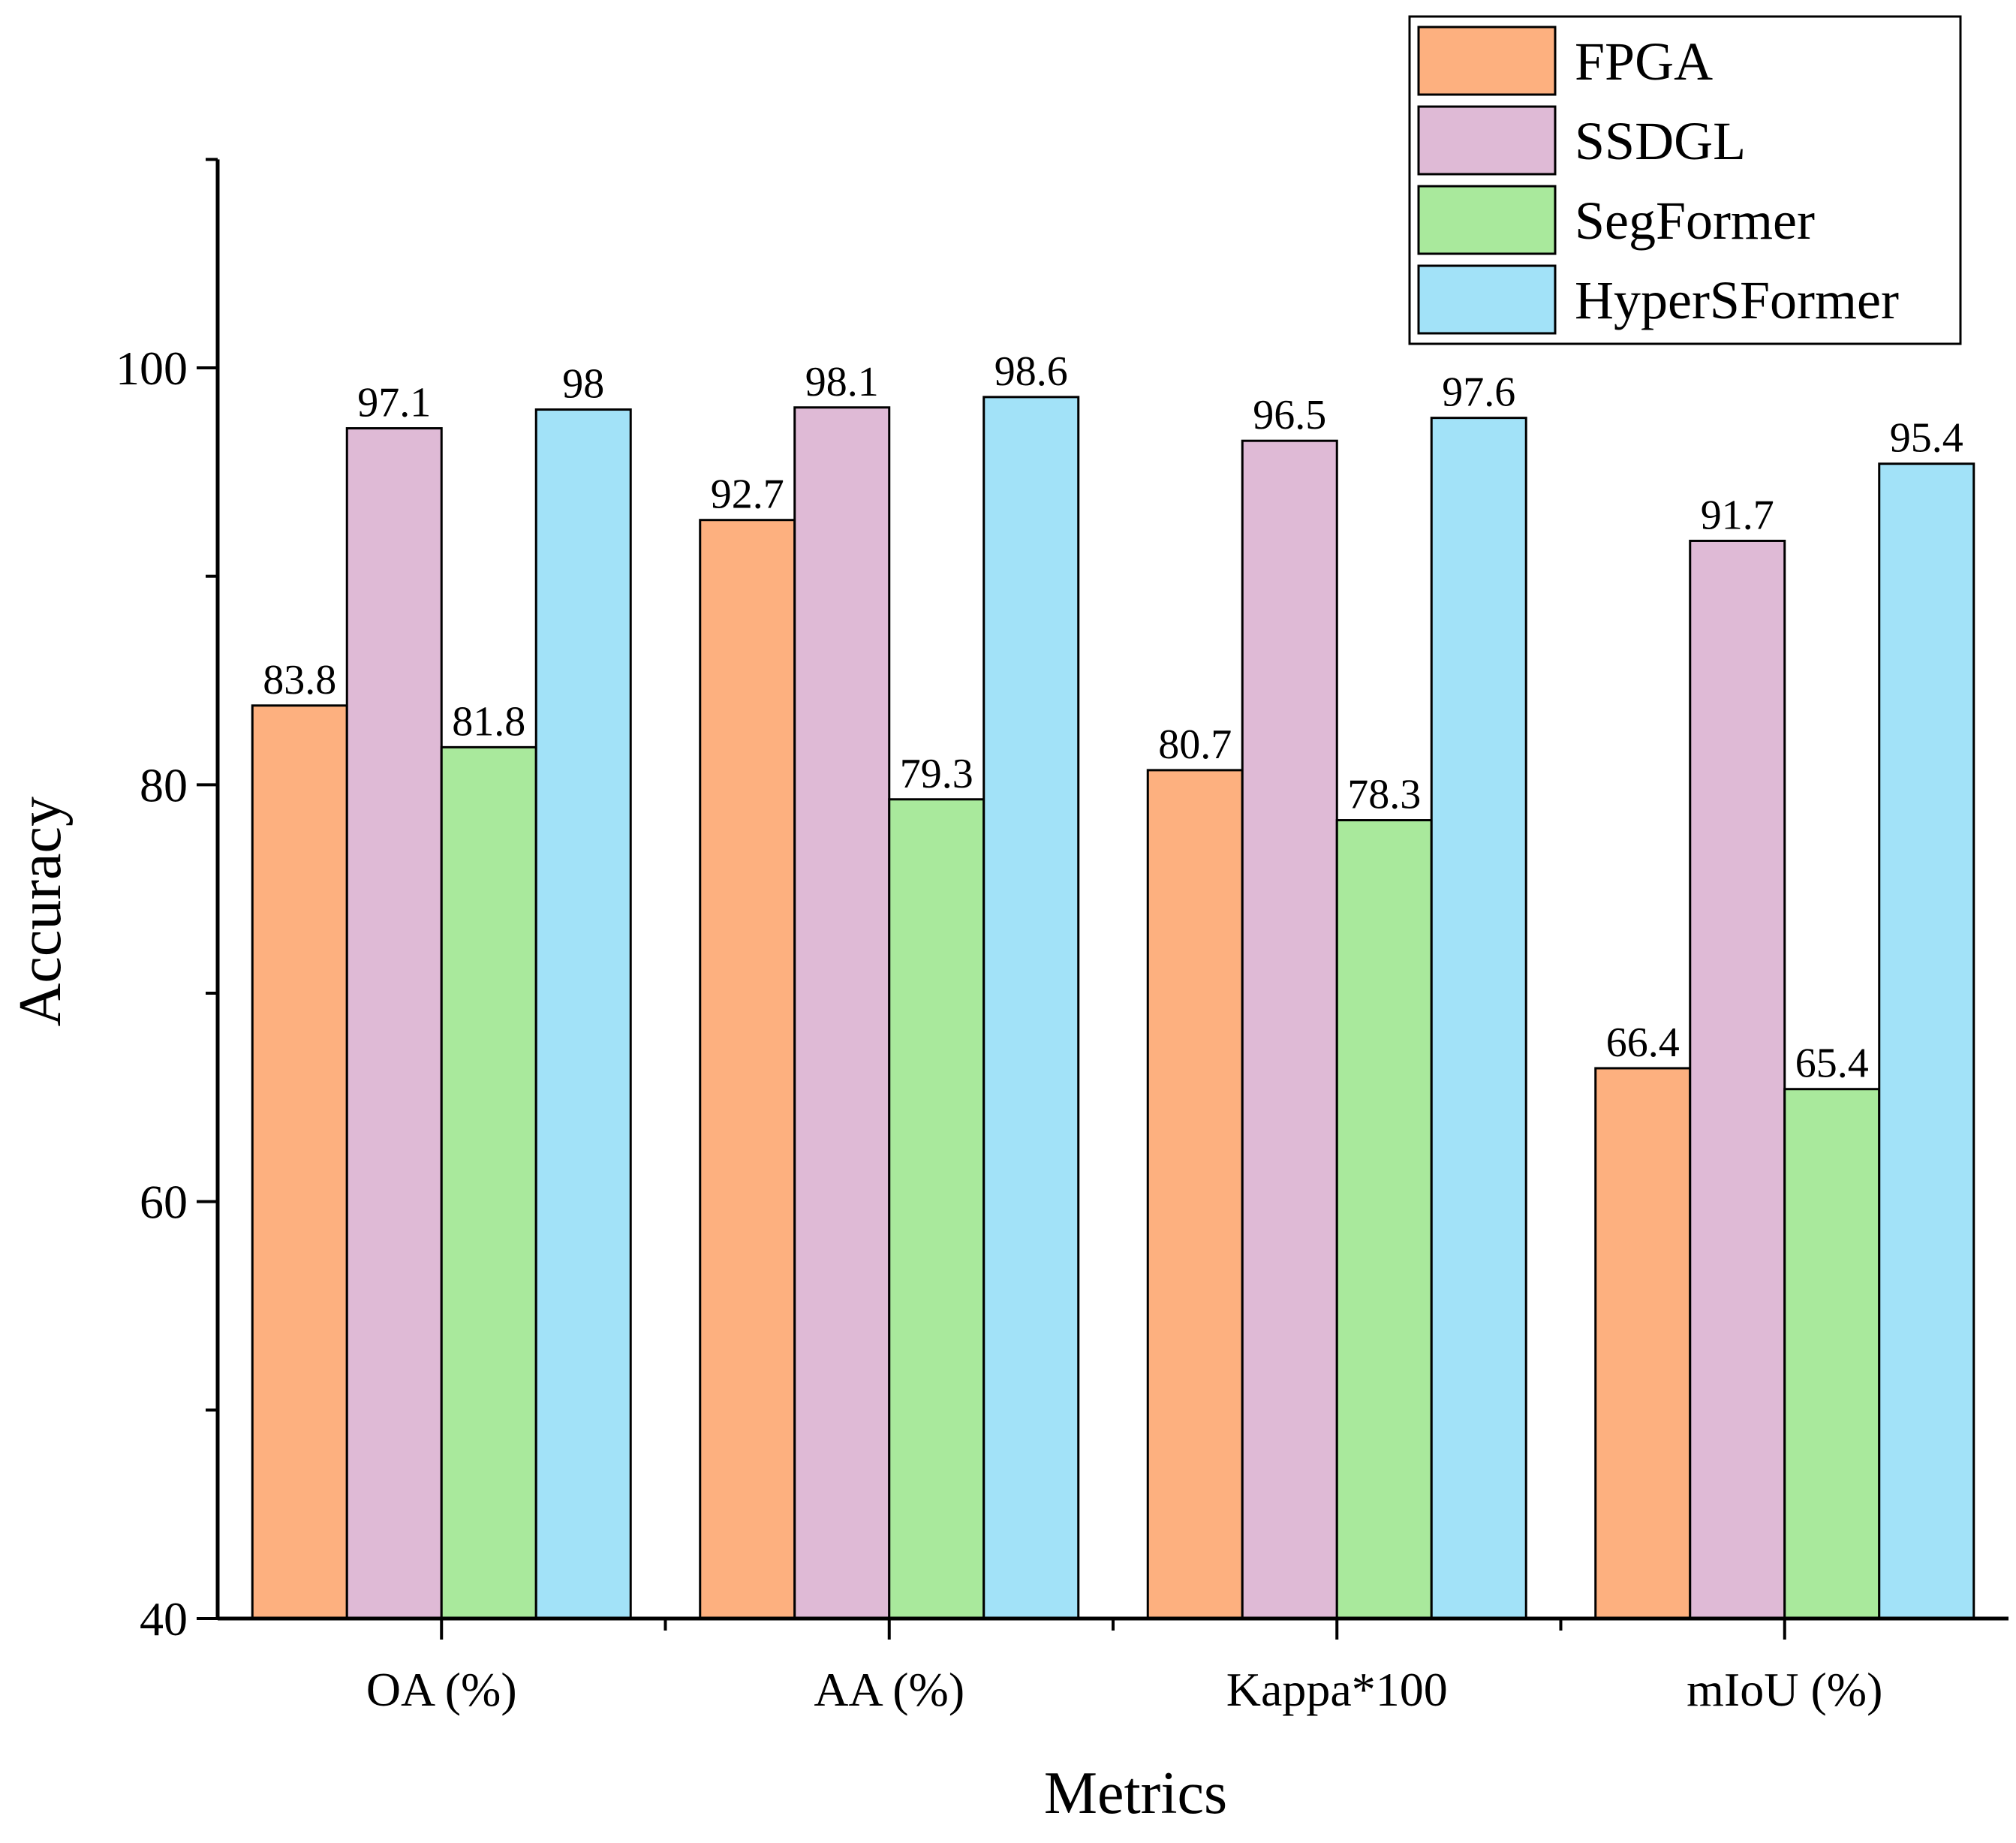  I want to click on y-axis-title: Accuracy, so click(41, 911).